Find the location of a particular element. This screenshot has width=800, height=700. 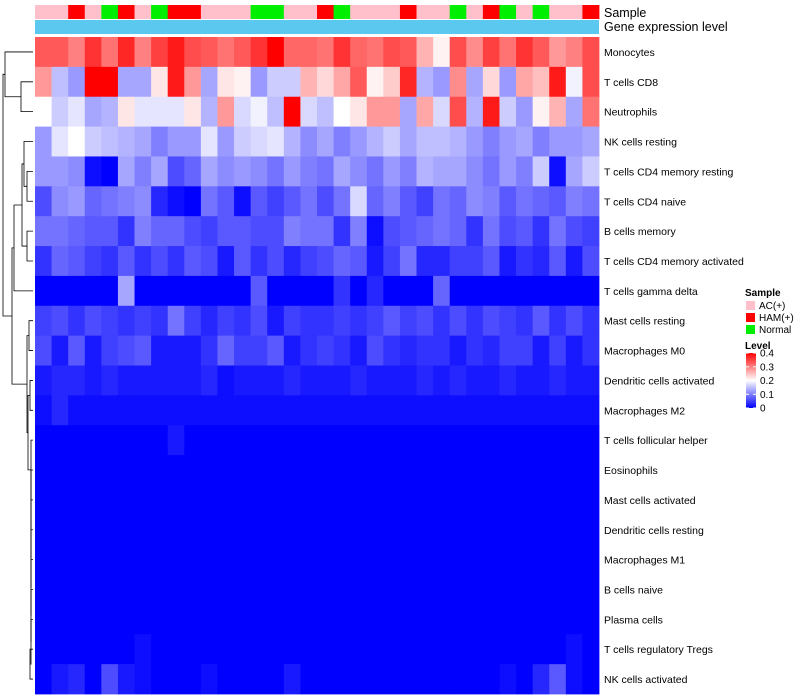

row-label: Macrophages M0 is located at coordinates (644, 352).